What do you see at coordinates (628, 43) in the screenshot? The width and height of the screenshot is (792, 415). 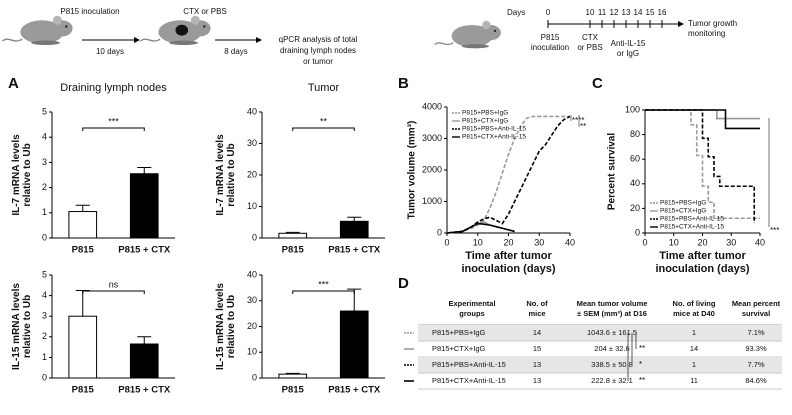 I see `label: Anti-IL-15` at bounding box center [628, 43].